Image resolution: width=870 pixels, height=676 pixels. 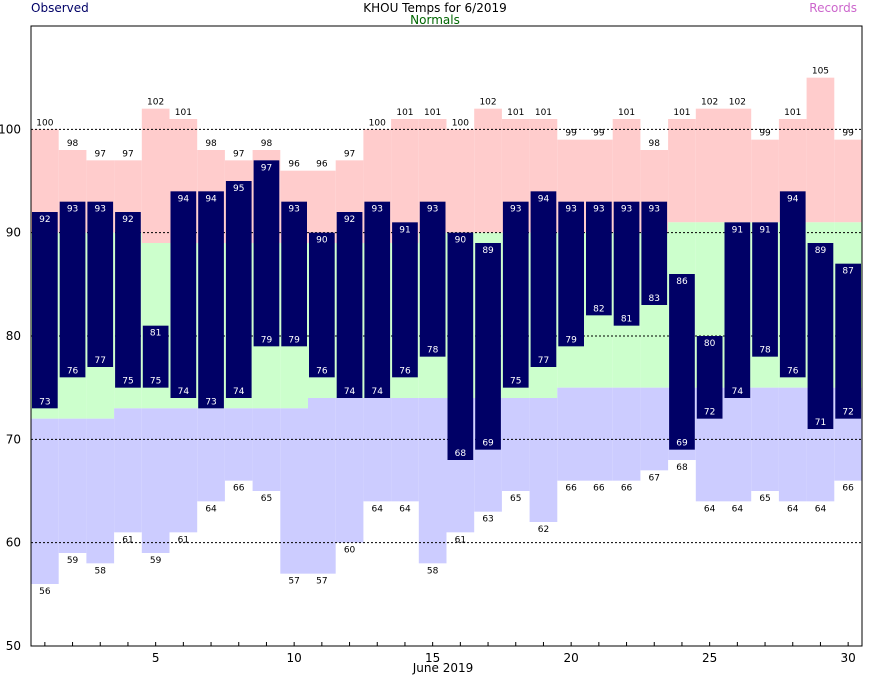 What do you see at coordinates (654, 299) in the screenshot?
I see `observed-low-label: 83` at bounding box center [654, 299].